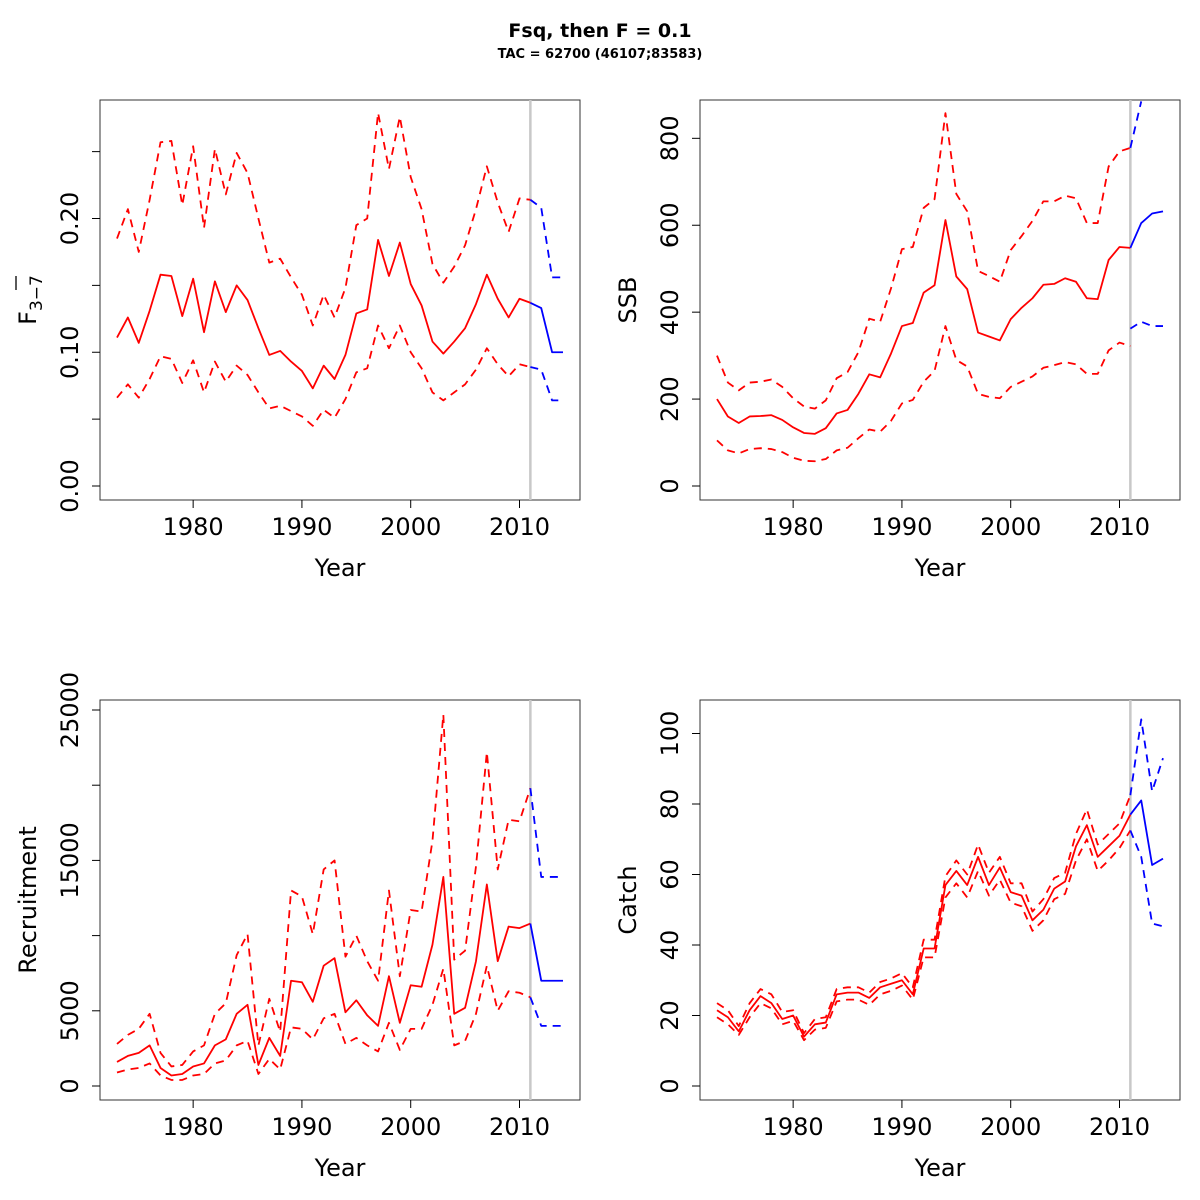  What do you see at coordinates (670, 138) in the screenshot?
I see `y-tick-label: 800` at bounding box center [670, 138].